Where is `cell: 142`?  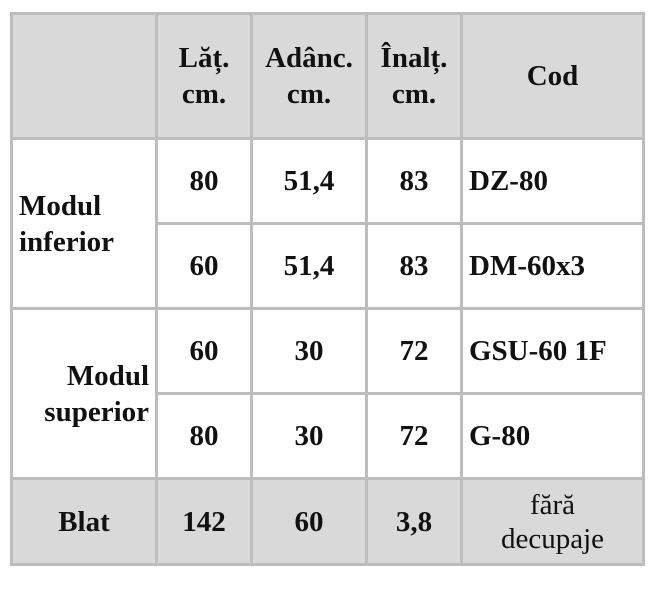 cell: 142 is located at coordinates (204, 521).